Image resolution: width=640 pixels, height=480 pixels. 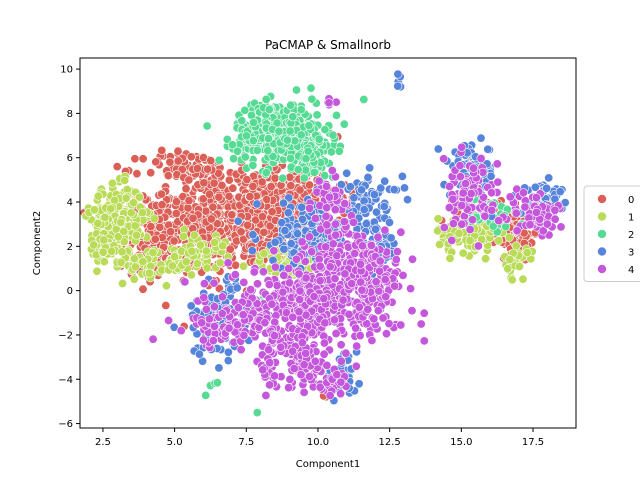 What do you see at coordinates (70, 158) in the screenshot?
I see `y-tick-label: 6` at bounding box center [70, 158].